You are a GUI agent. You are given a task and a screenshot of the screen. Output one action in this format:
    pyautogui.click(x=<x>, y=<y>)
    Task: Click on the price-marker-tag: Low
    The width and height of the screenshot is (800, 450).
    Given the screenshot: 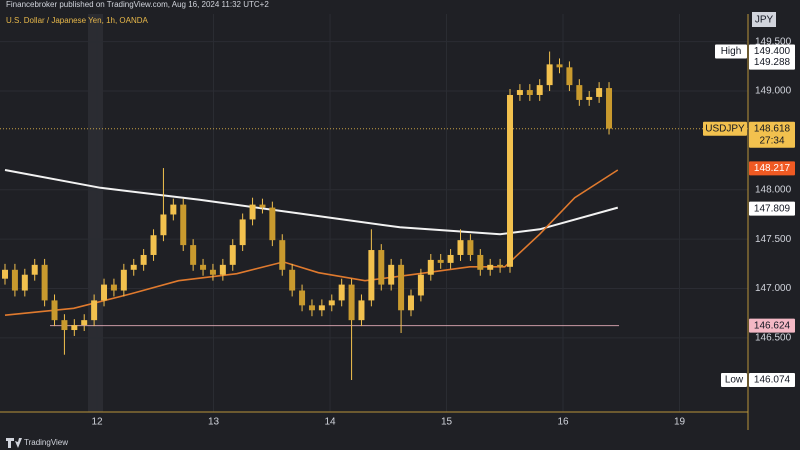 What is the action you would take?
    pyautogui.click(x=734, y=380)
    